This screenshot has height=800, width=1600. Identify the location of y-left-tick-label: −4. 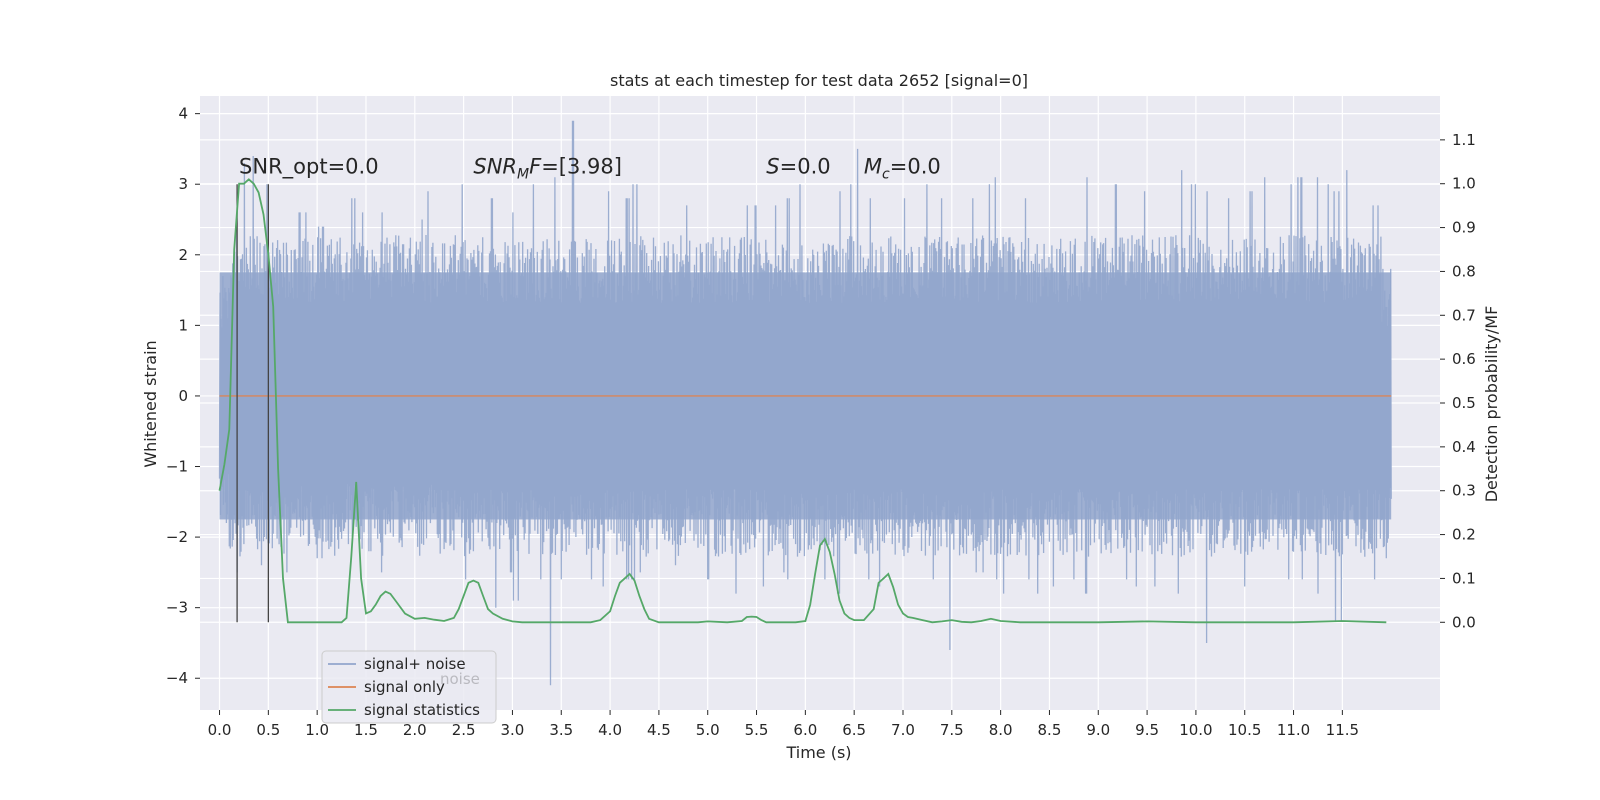
(177, 678).